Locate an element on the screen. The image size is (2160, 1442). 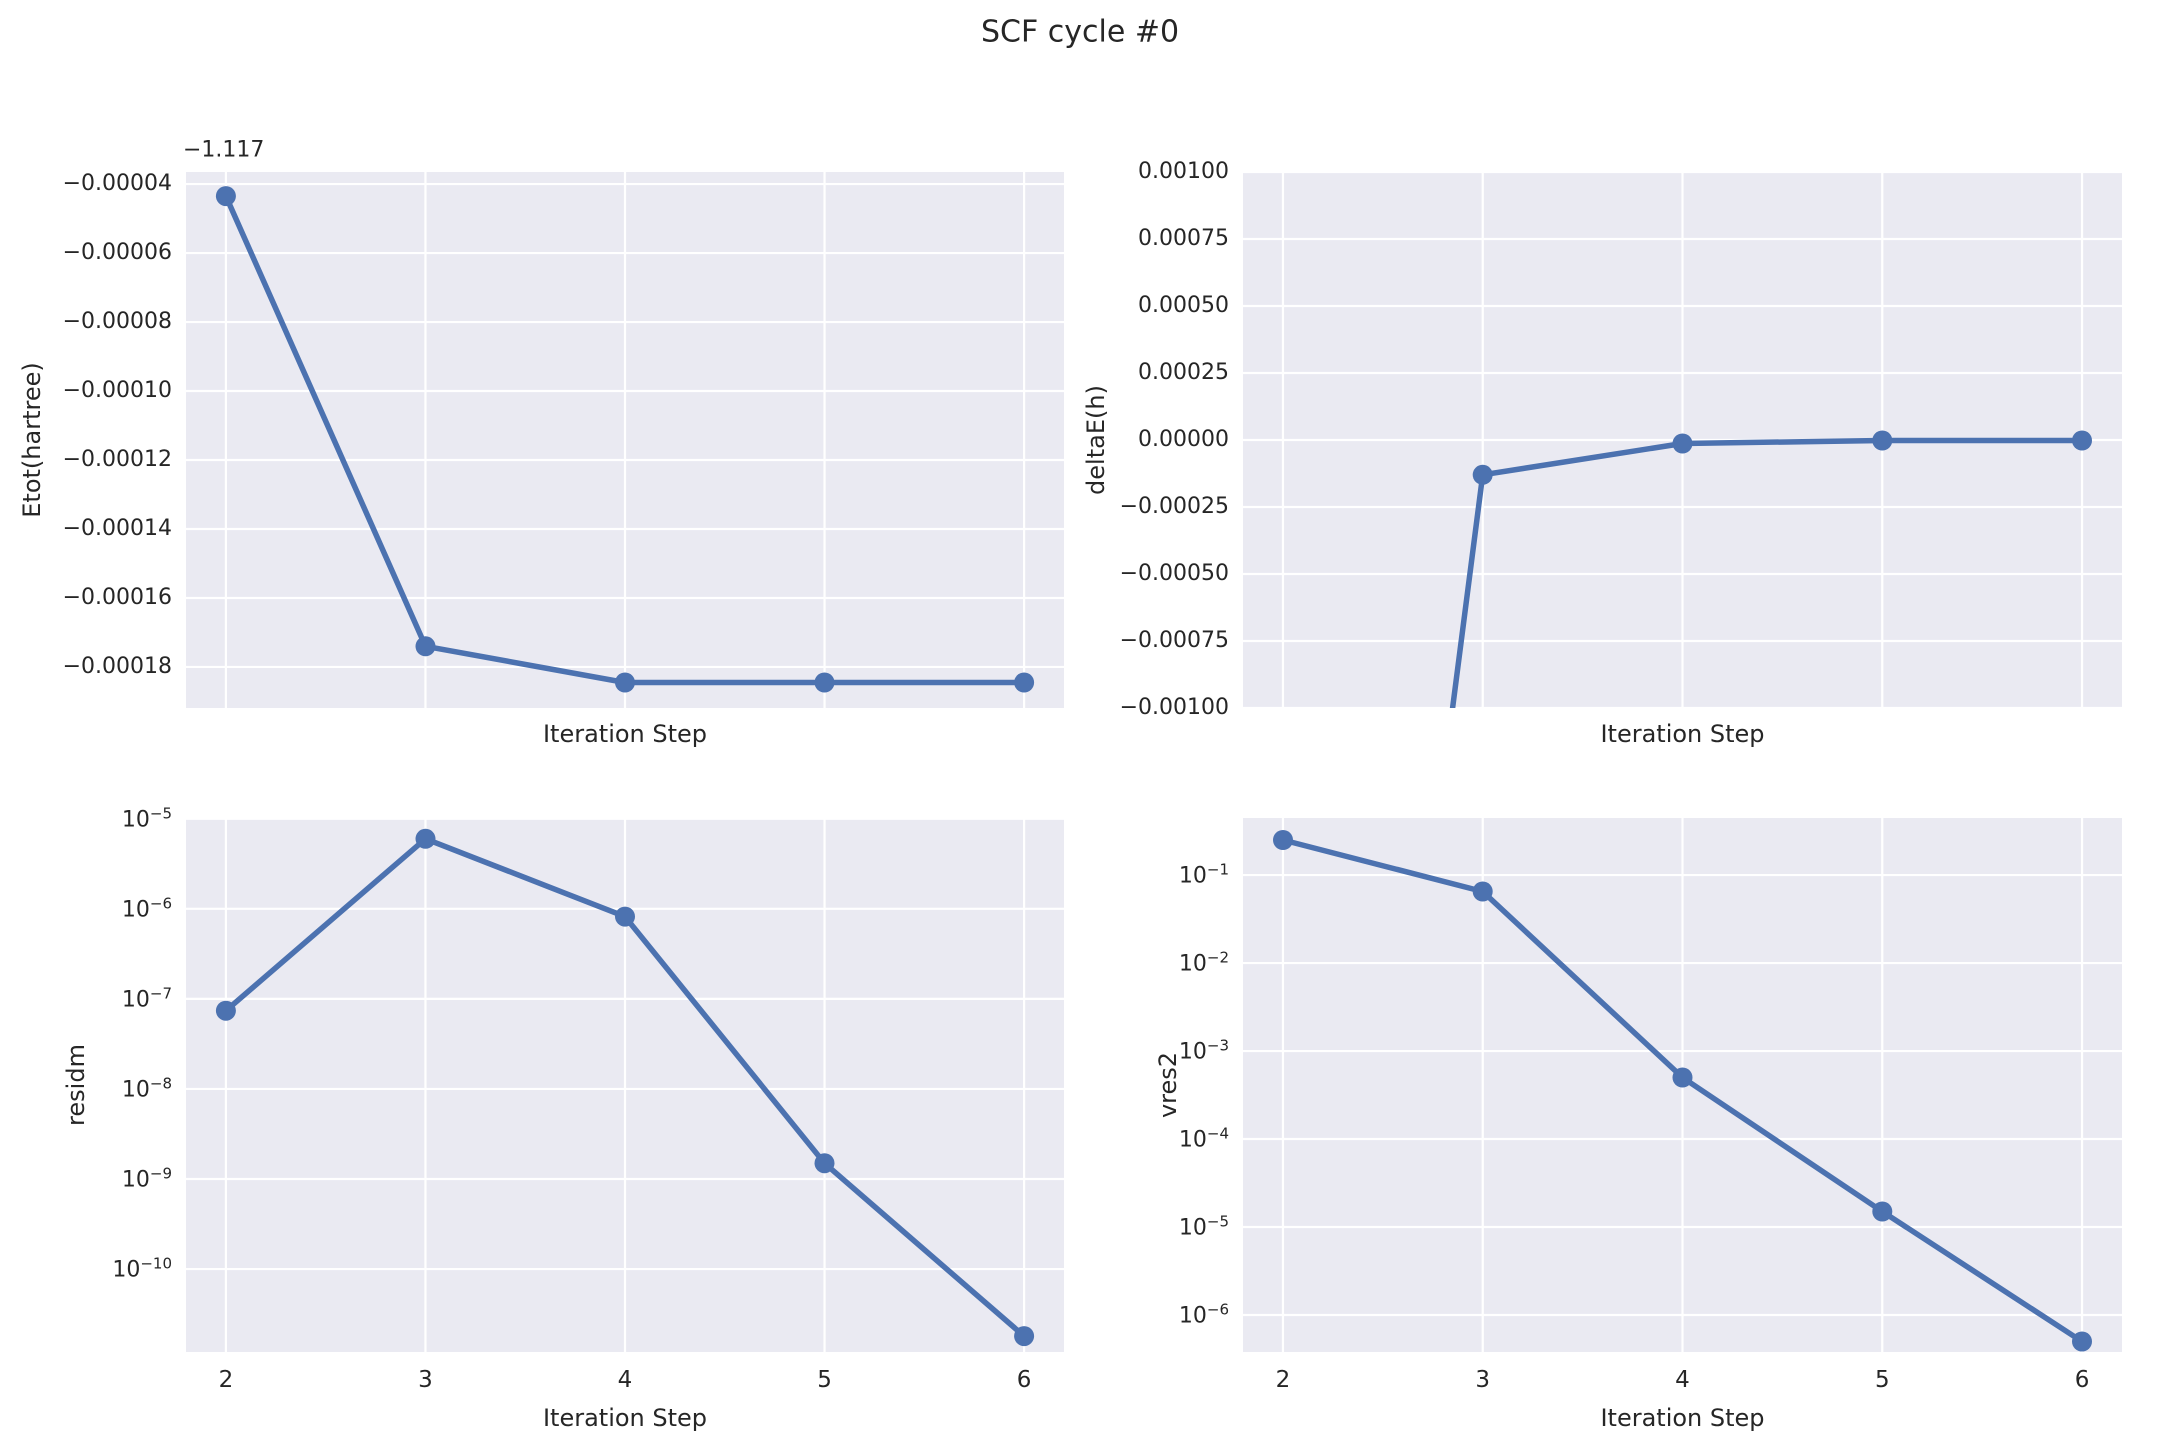
deltae-y-tick-label: 0.00075 is located at coordinates (1183, 238).